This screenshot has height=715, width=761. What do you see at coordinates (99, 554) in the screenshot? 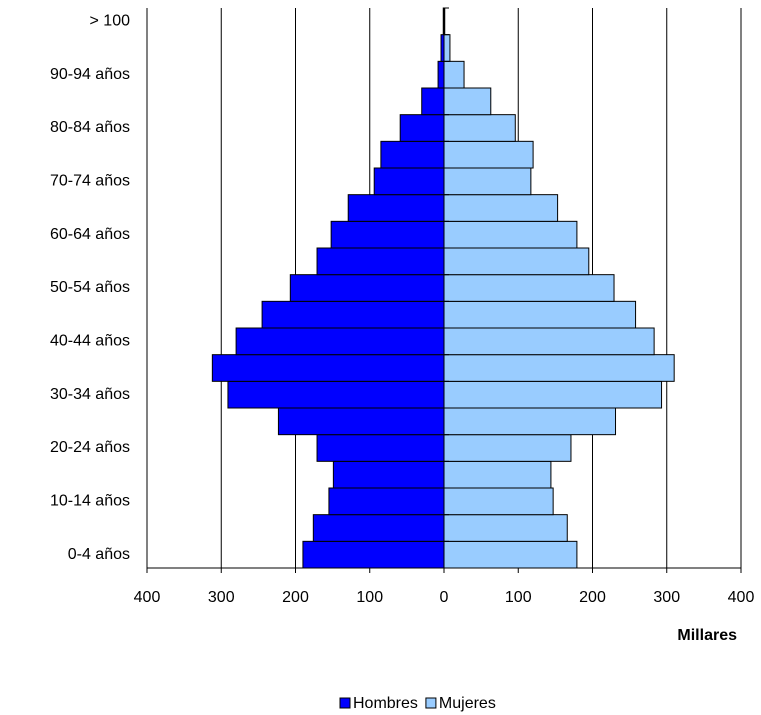
I see `y-tick-label: 0-4 años` at bounding box center [99, 554].